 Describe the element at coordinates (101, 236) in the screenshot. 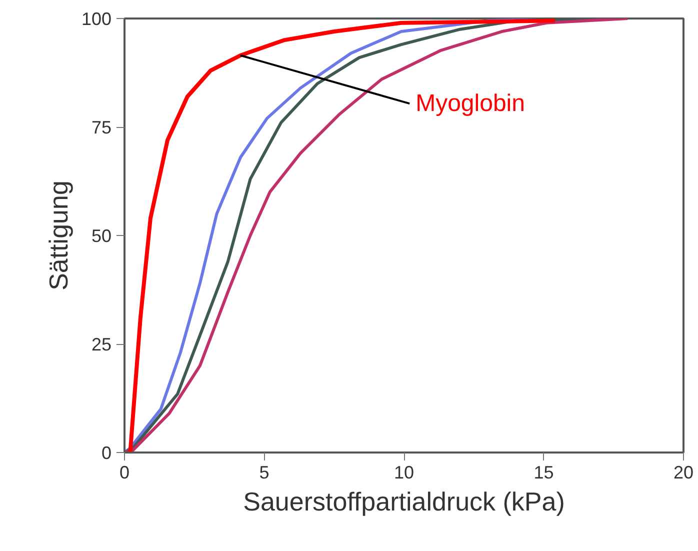

I see `y-tick-label: 50` at that location.